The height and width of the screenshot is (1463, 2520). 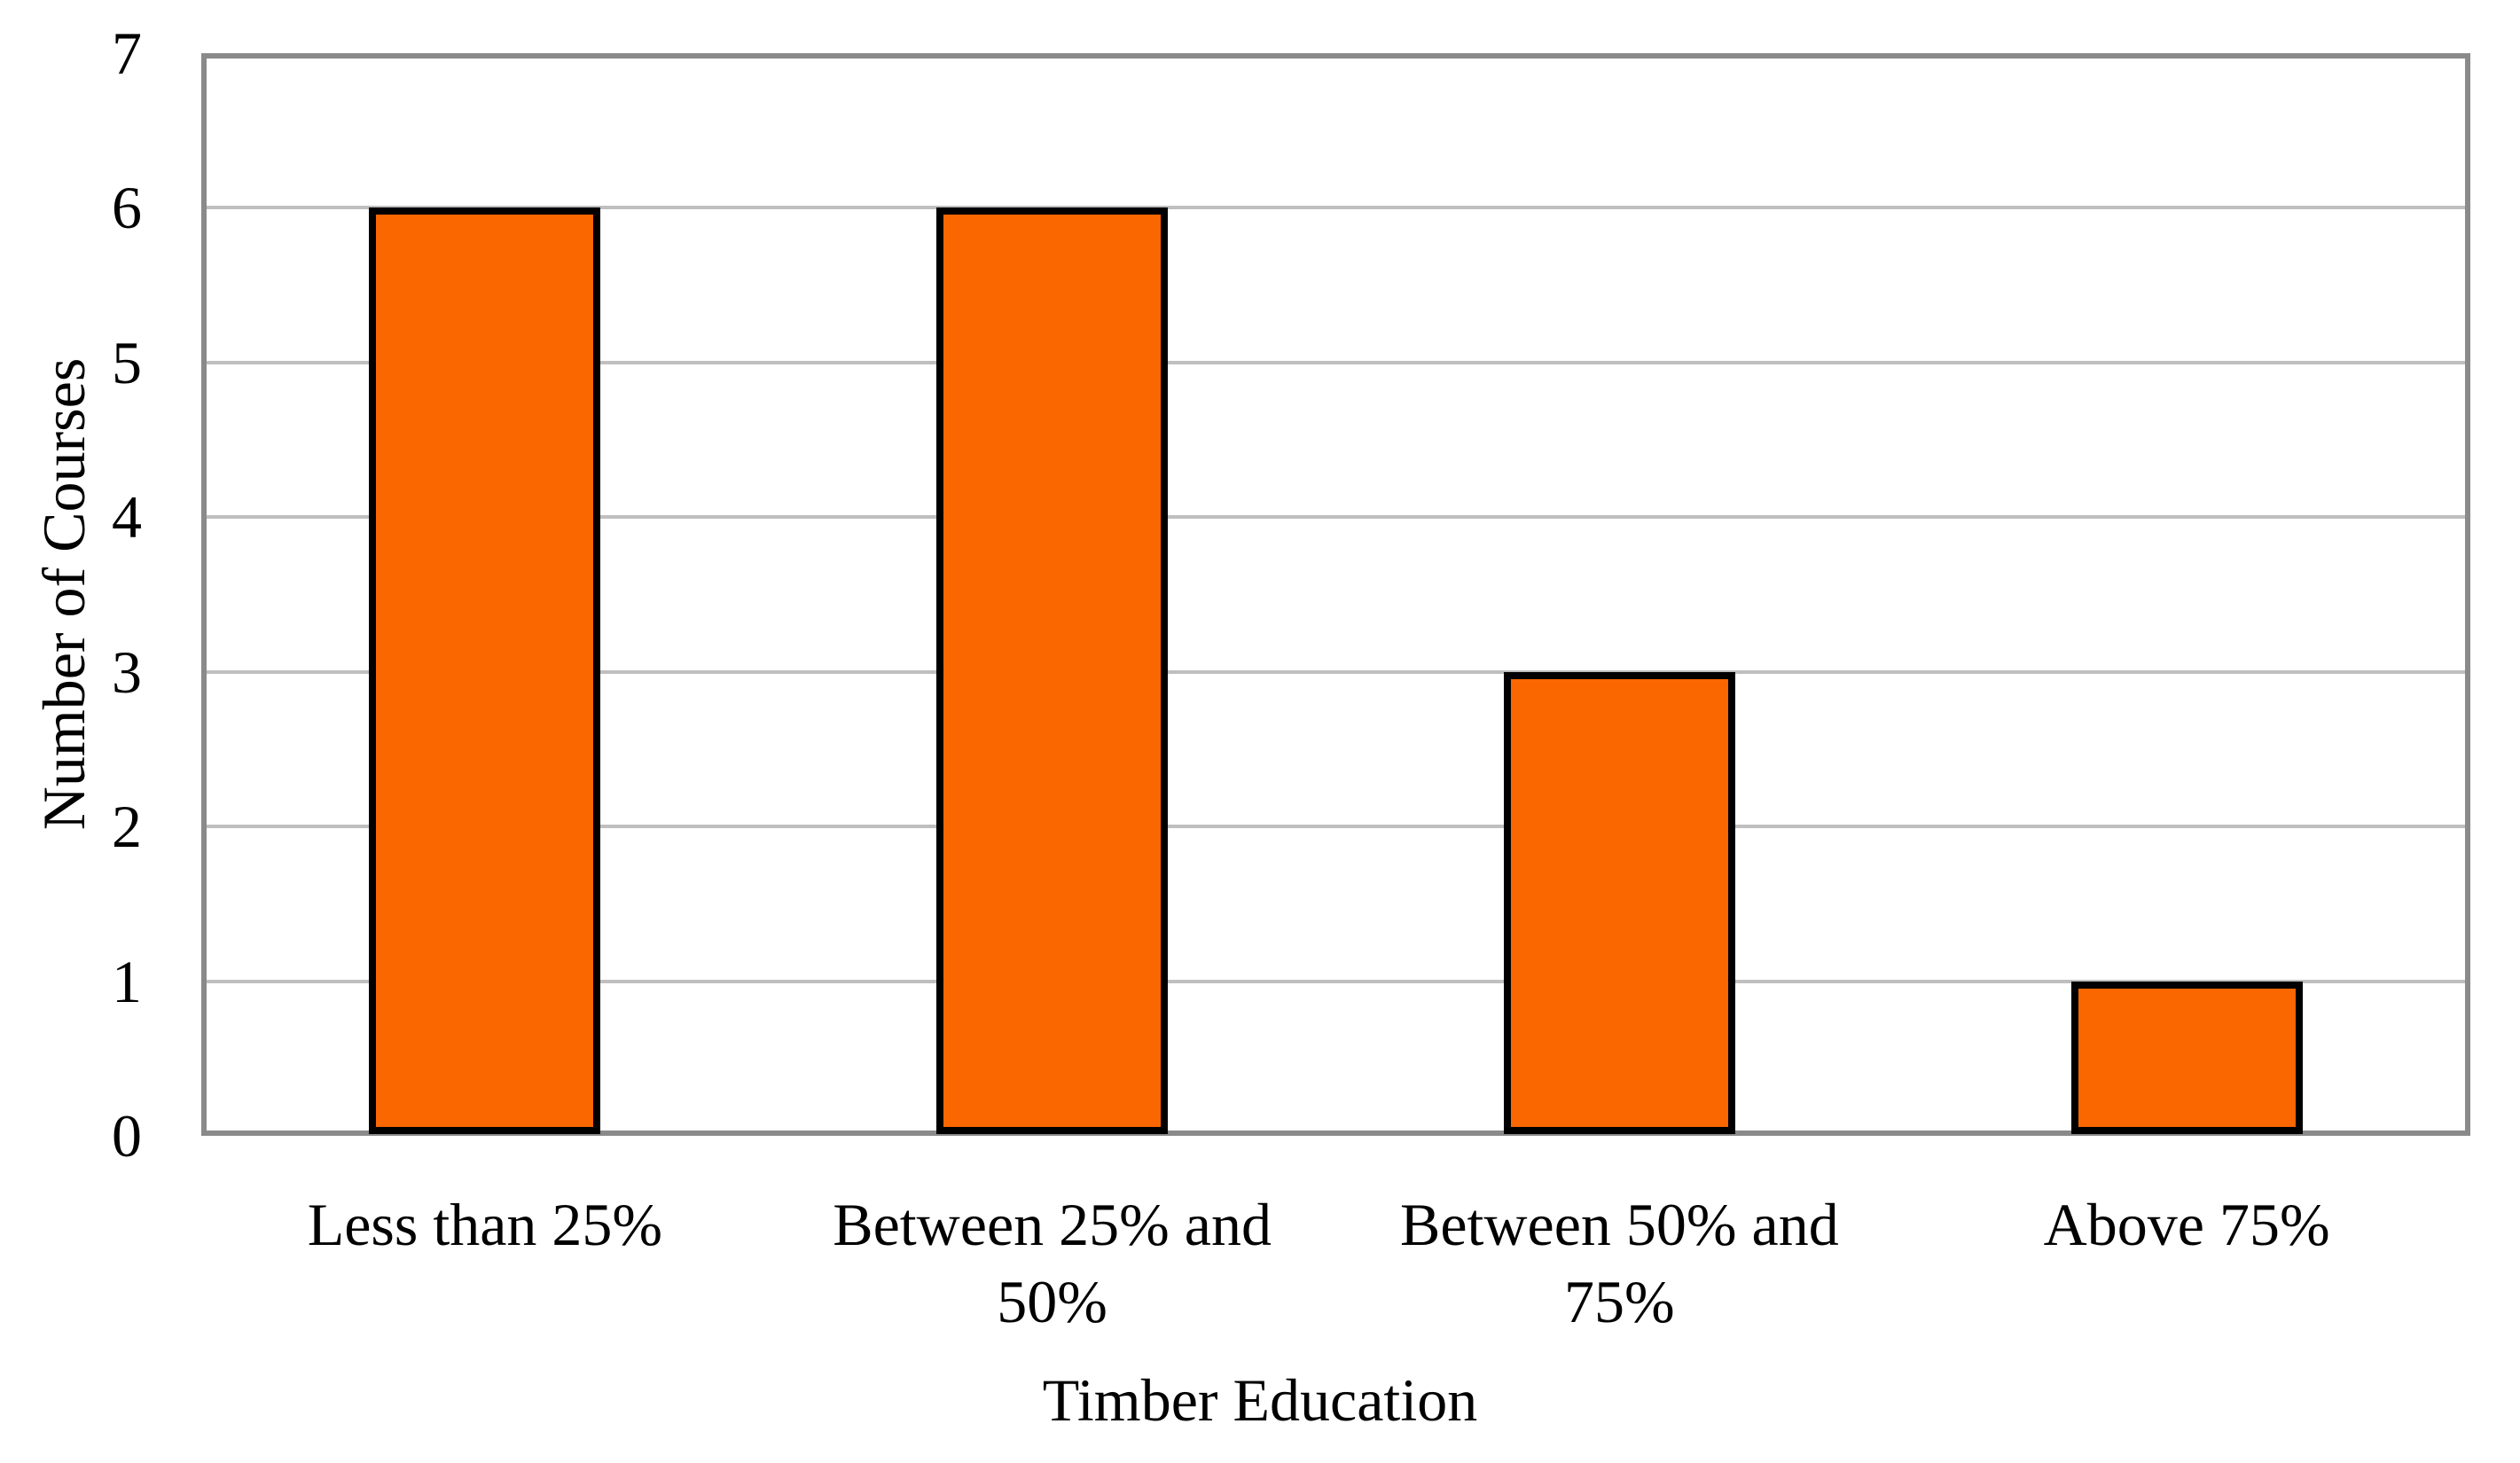 I want to click on x-category-label: Above 75%, so click(x=2186, y=1224).